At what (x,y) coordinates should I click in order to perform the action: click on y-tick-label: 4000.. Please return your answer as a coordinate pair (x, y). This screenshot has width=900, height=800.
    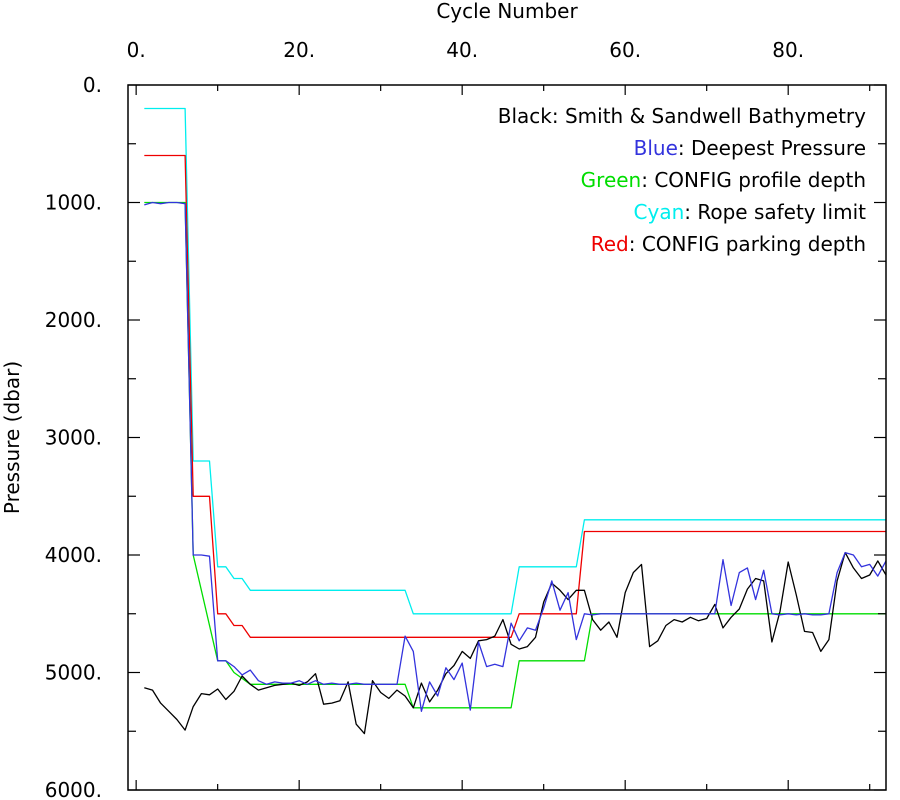
    Looking at the image, I should click on (73, 555).